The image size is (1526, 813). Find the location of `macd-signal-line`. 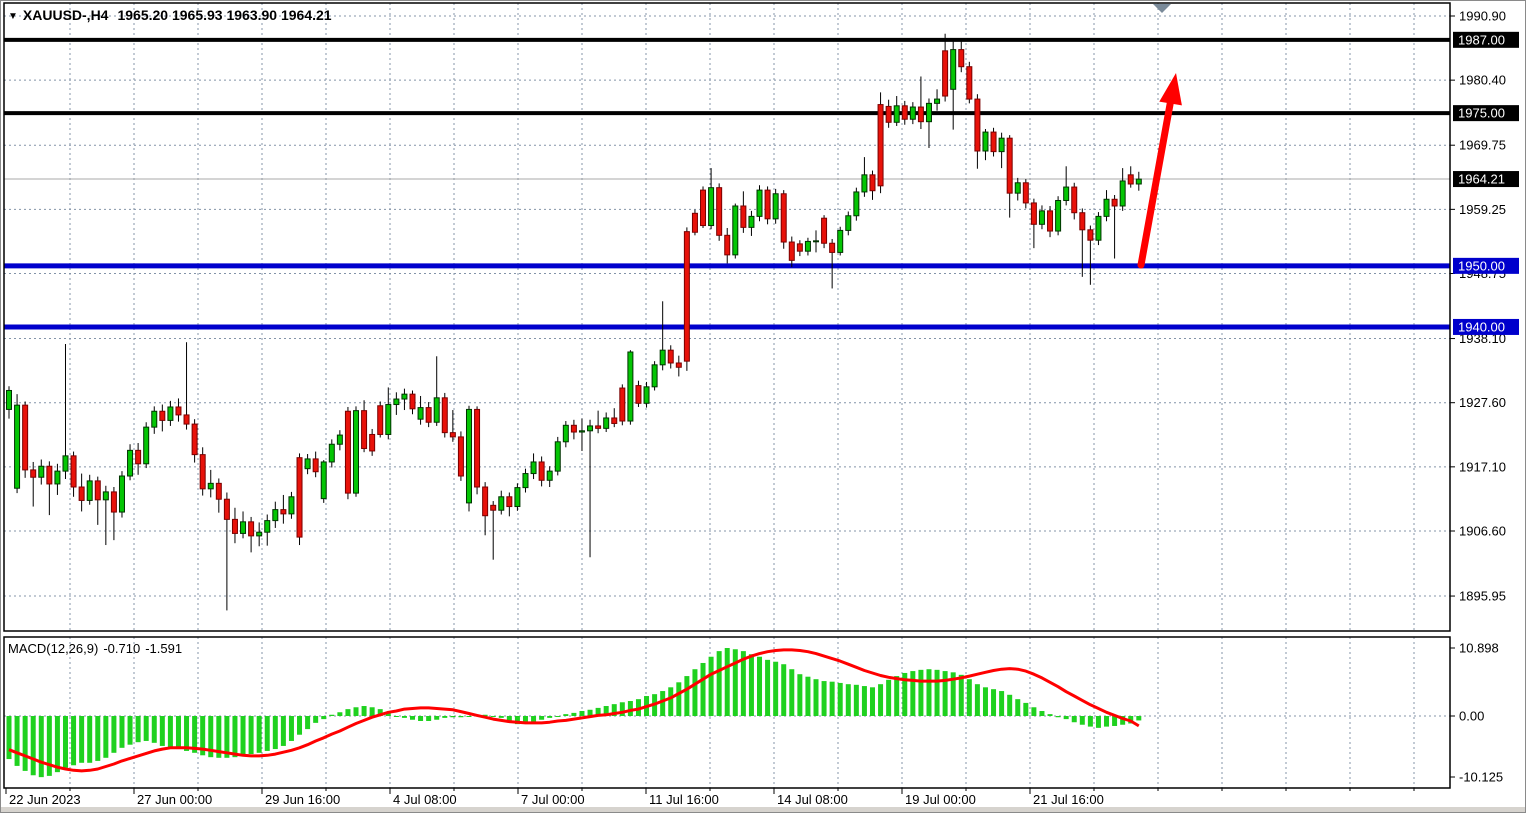

macd-signal-line is located at coordinates (574, 710).